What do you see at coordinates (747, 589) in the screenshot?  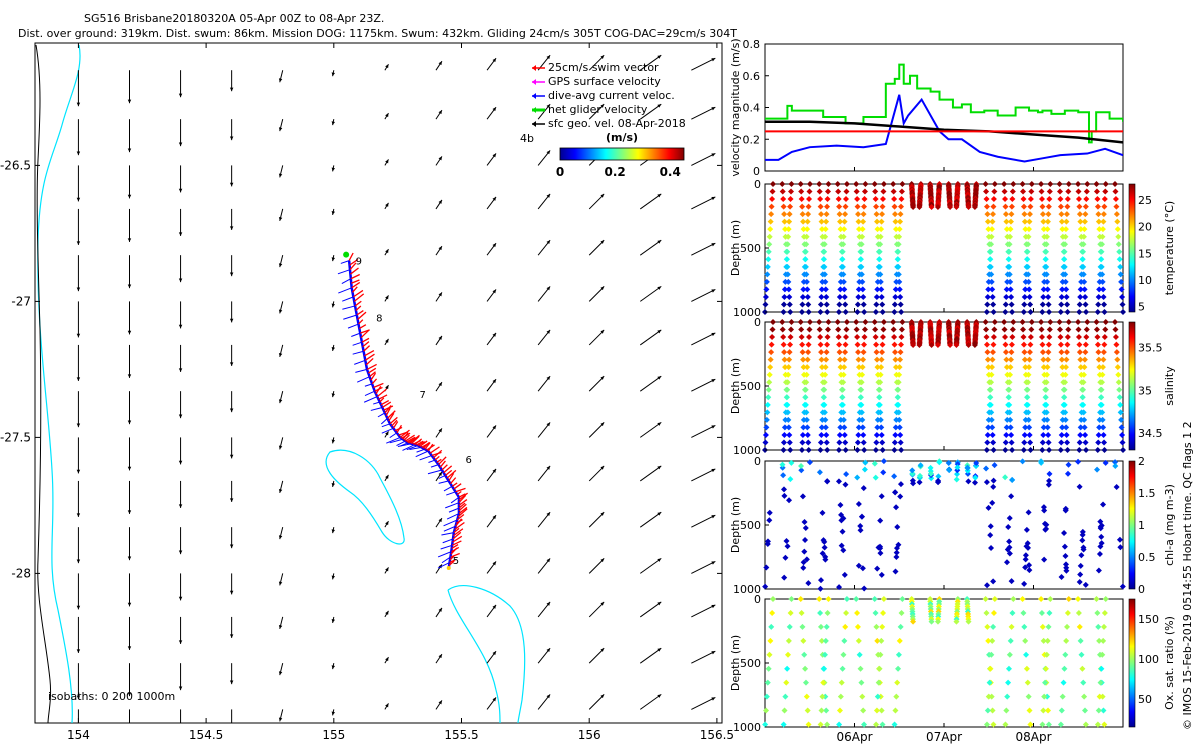 I see `profile-y-tick-label: 1000` at bounding box center [747, 589].